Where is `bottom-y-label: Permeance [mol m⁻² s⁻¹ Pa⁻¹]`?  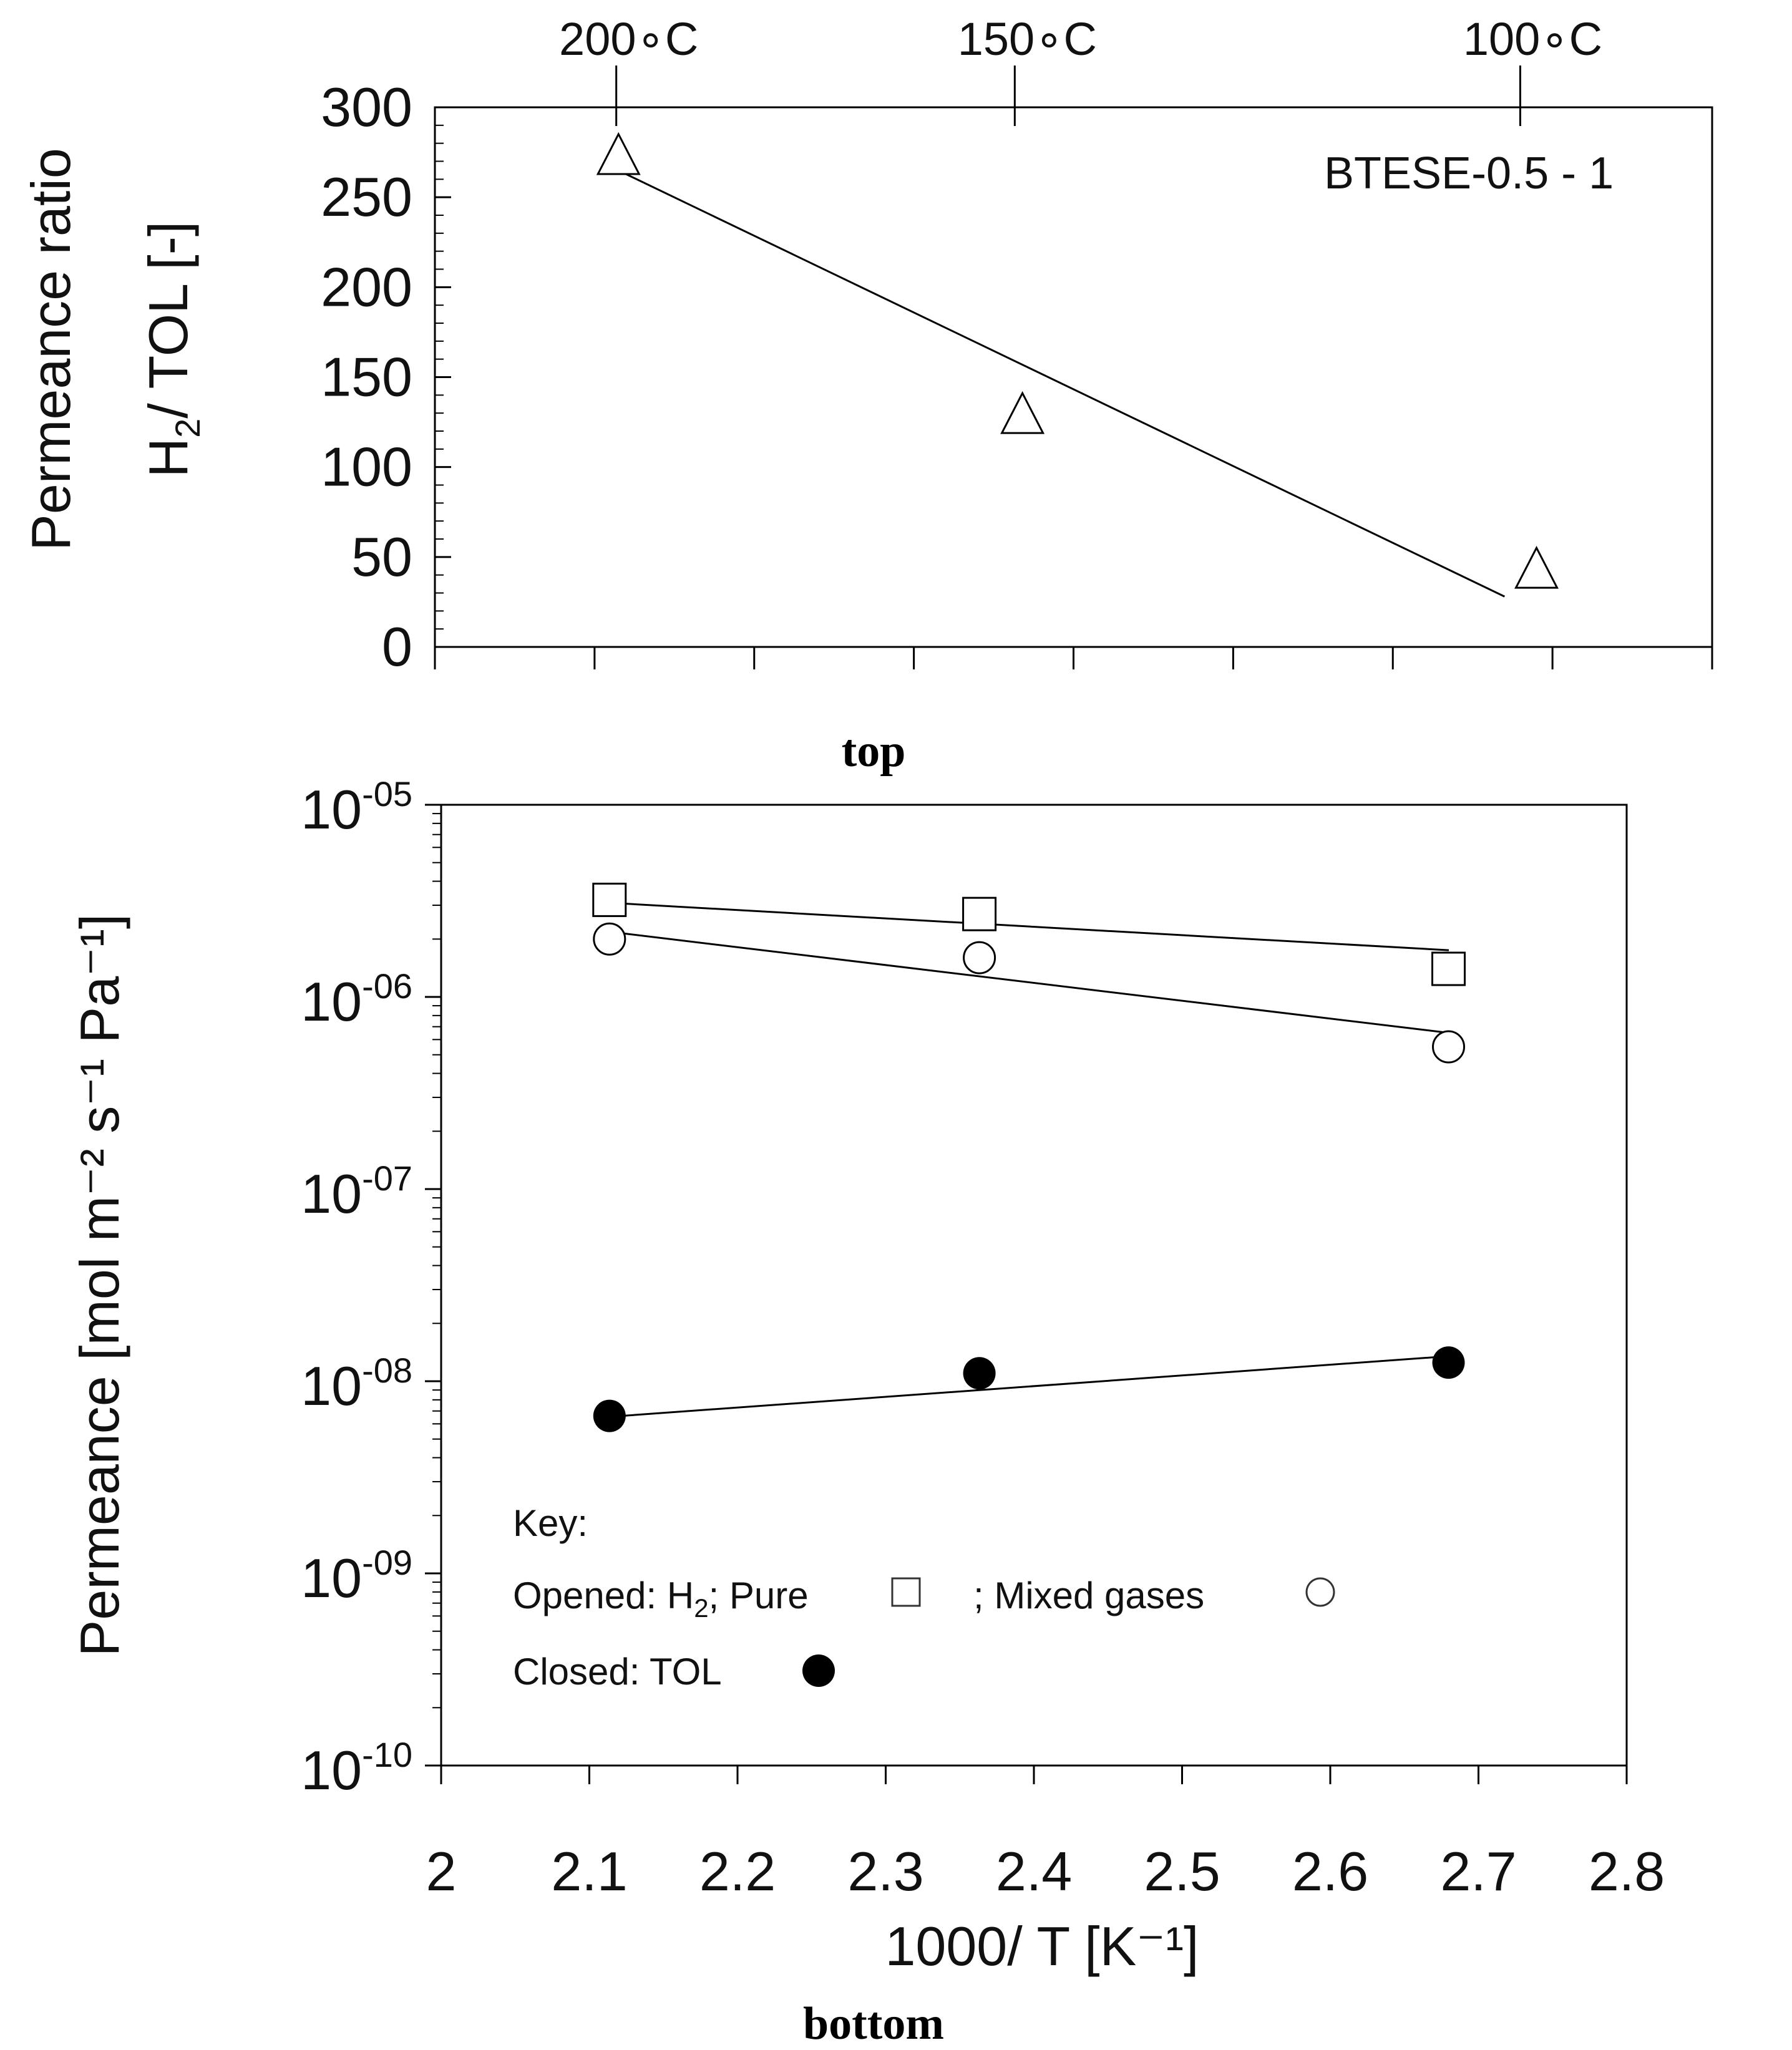 bottom-y-label: Permeance [mol m⁻² s⁻¹ Pa⁻¹] is located at coordinates (99, 1285).